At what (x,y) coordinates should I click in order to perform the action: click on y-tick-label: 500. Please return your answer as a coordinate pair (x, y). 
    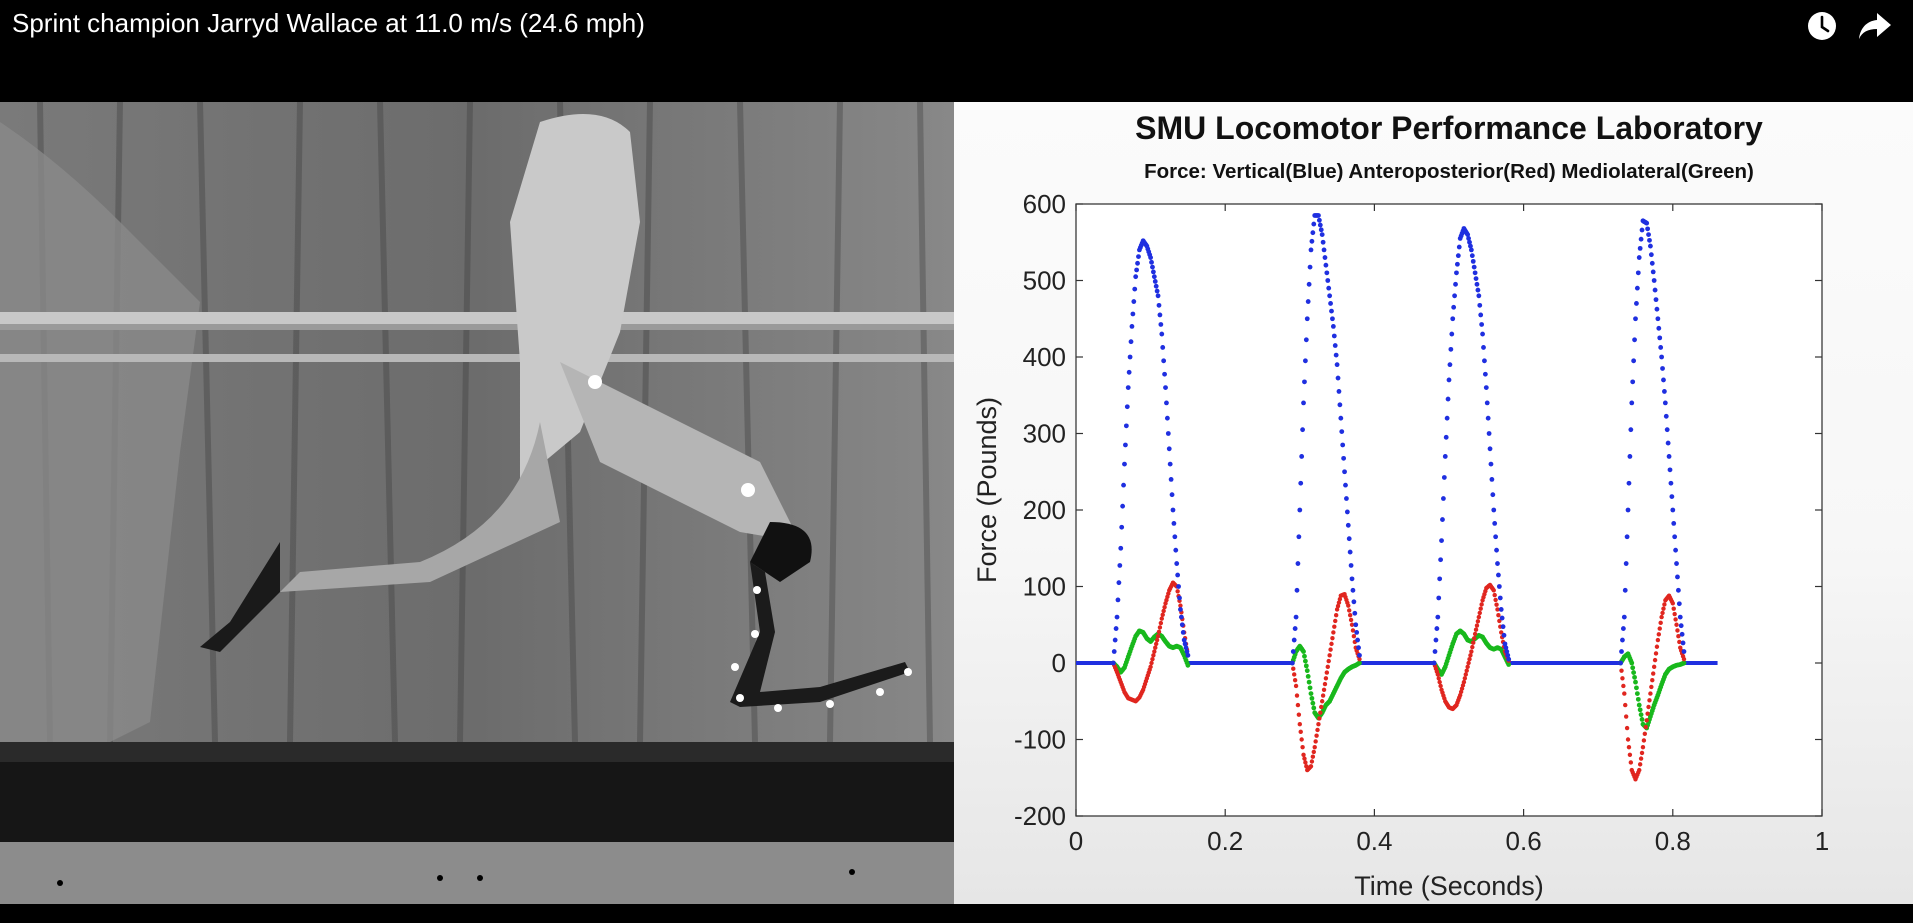
    Looking at the image, I should click on (1044, 281).